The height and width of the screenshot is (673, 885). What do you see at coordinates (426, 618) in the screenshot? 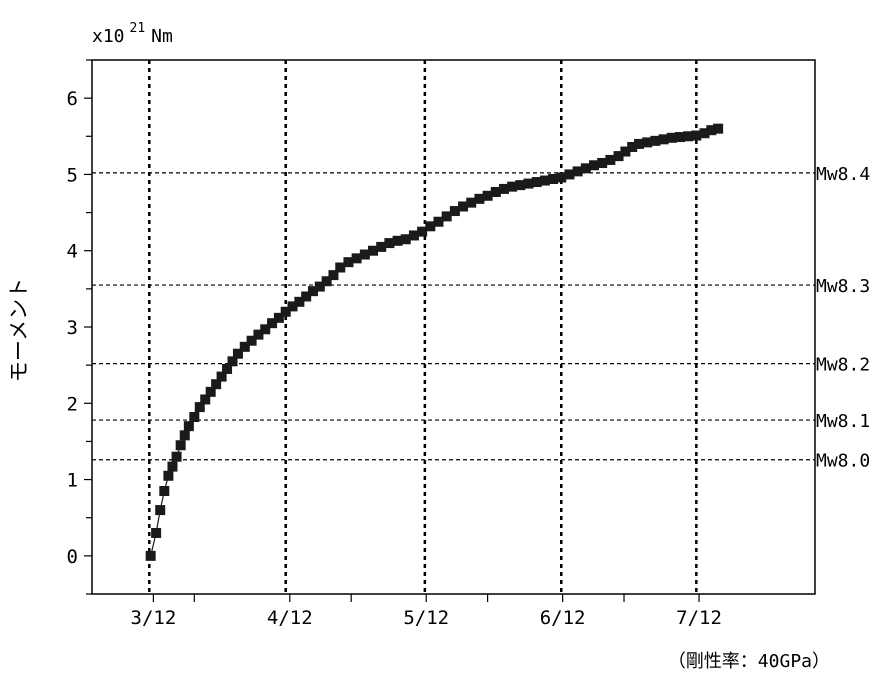
I see `x-tick-label: 5/12` at bounding box center [426, 618].